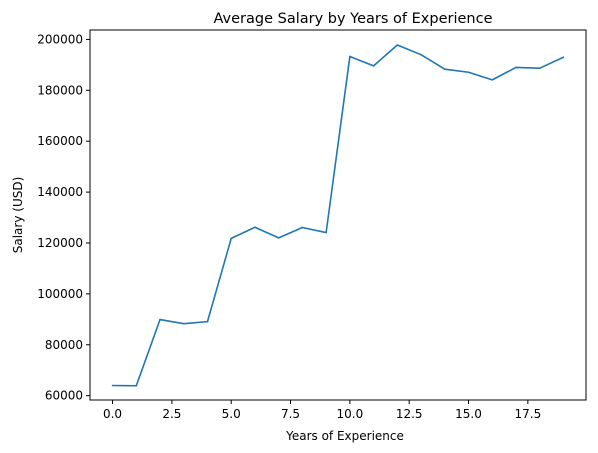  I want to click on y-tick-label: 180000, so click(60, 90).